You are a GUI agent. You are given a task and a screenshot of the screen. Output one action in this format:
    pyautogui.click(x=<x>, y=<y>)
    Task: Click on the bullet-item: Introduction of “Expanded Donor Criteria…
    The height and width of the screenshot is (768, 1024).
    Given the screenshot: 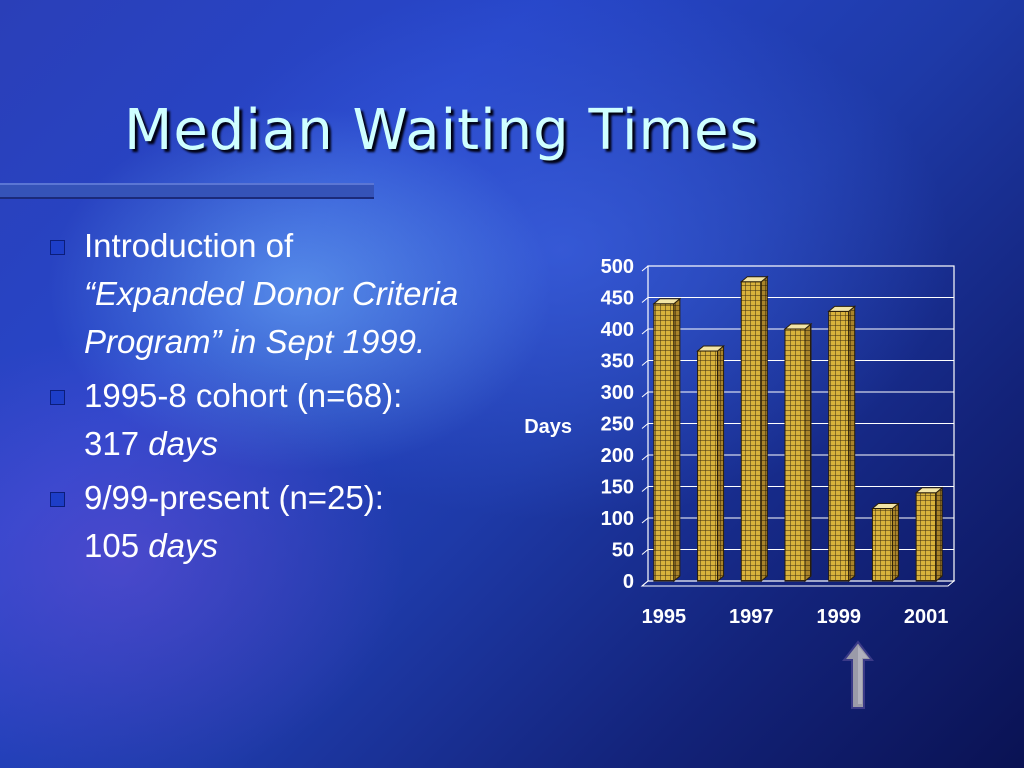 What is the action you would take?
    pyautogui.click(x=279, y=294)
    